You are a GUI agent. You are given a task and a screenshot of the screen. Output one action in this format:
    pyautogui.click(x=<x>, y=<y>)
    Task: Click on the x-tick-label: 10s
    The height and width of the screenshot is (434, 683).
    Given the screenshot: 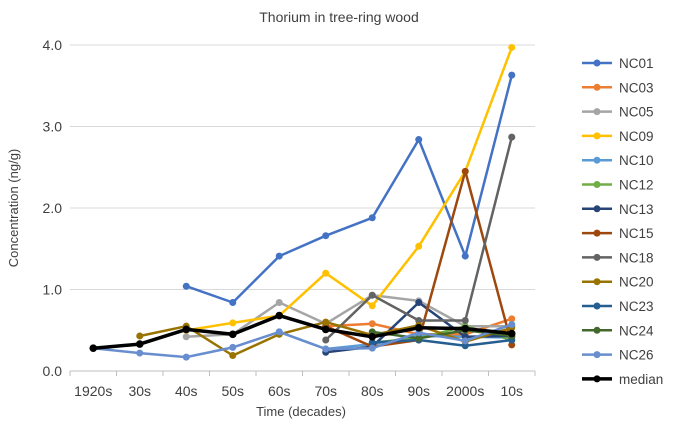 What is the action you would take?
    pyautogui.click(x=511, y=391)
    